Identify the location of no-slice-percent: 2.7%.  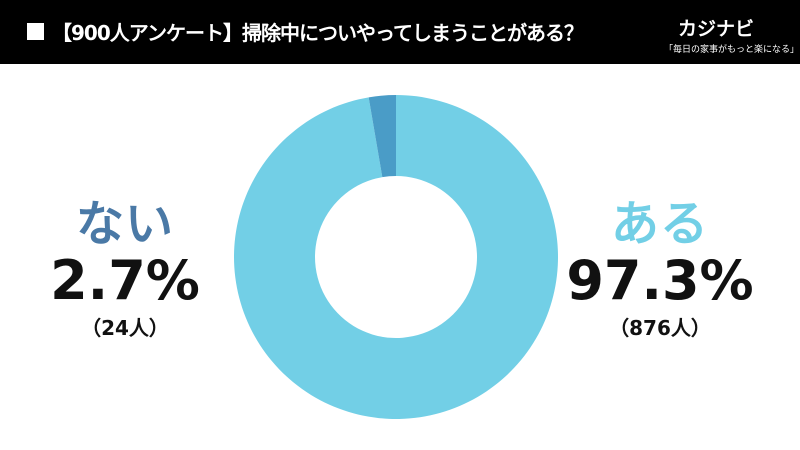
(125, 280).